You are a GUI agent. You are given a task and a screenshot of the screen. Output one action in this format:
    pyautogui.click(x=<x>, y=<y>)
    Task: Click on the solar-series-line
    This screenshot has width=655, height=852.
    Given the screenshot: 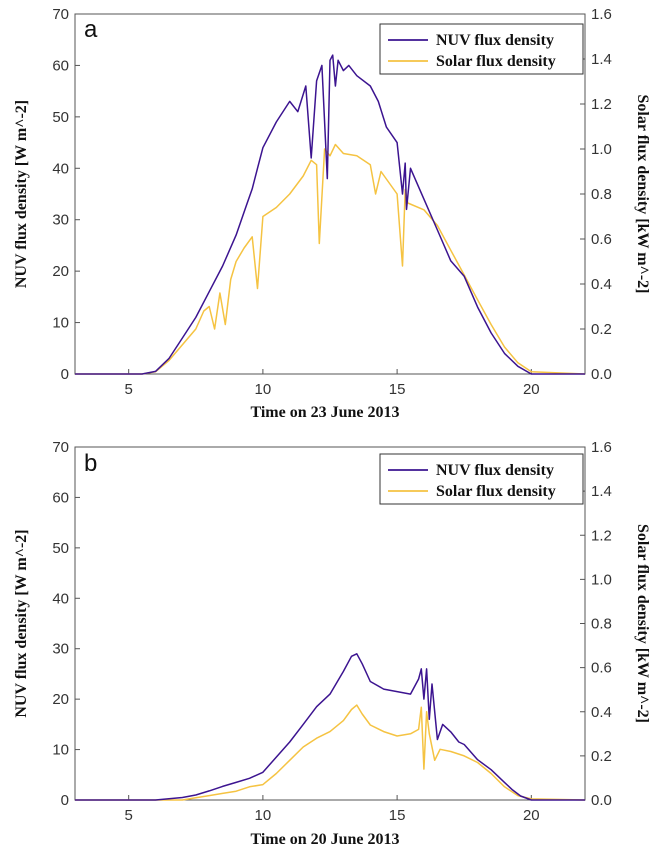 What is the action you would take?
    pyautogui.click(x=330, y=752)
    